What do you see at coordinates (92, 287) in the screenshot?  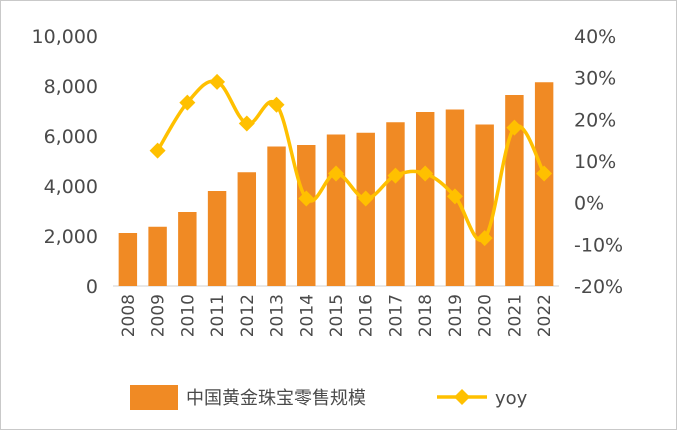 I see `left-tick-label: 0` at bounding box center [92, 287].